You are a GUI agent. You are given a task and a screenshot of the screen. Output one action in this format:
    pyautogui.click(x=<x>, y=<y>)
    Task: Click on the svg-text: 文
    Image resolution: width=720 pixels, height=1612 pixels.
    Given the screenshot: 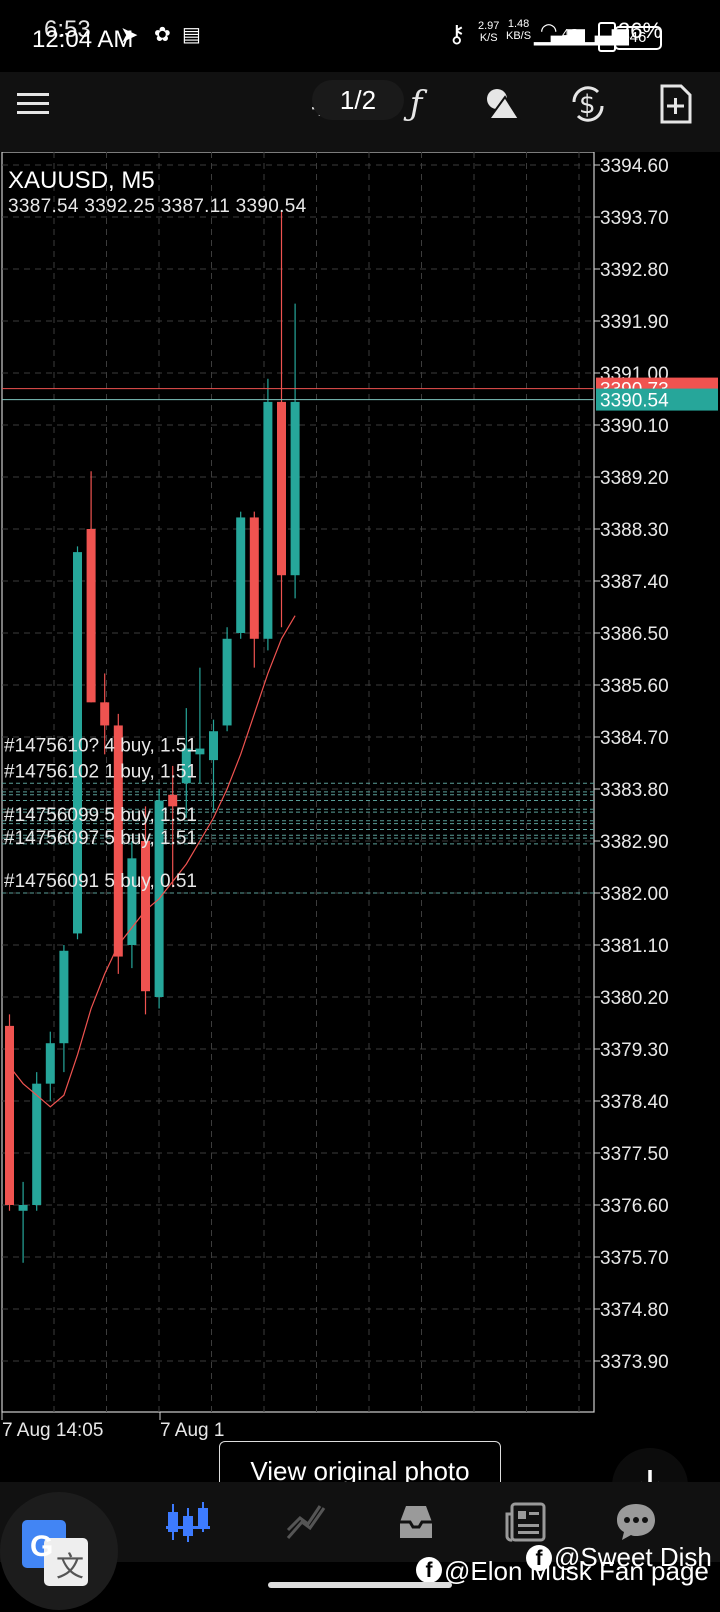 What is the action you would take?
    pyautogui.click(x=70, y=1566)
    